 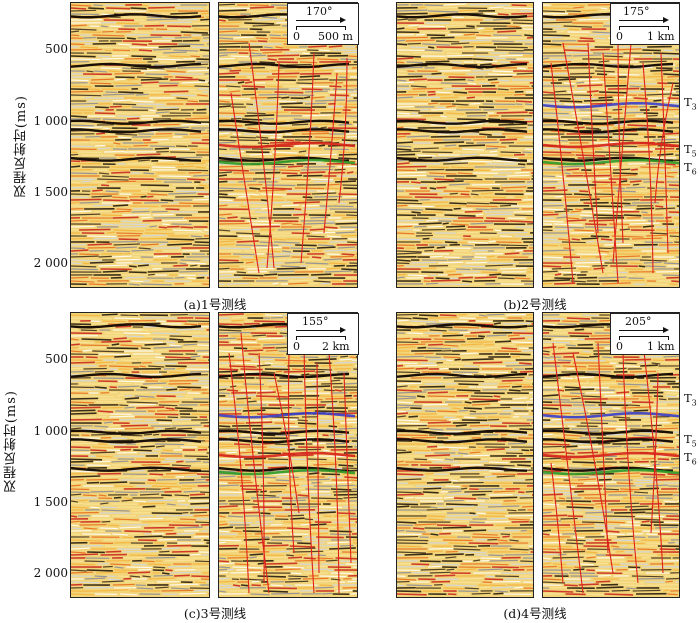 I want to click on azimuth-label: 155°, so click(x=315, y=321).